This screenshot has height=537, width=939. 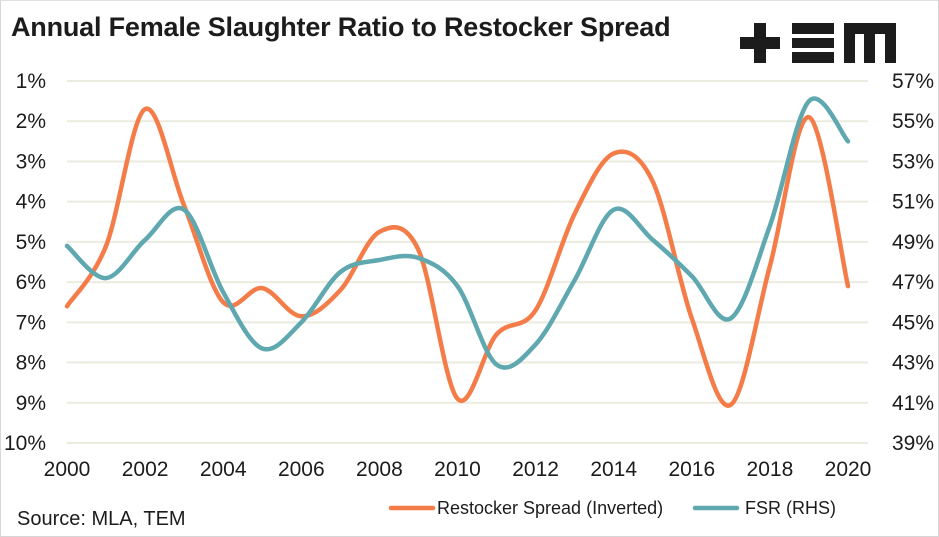 What do you see at coordinates (913, 262) in the screenshot?
I see `right-axis-ticks: 57% 55% 53% 51% 49% 47% 45% 43% 41% 39%` at bounding box center [913, 262].